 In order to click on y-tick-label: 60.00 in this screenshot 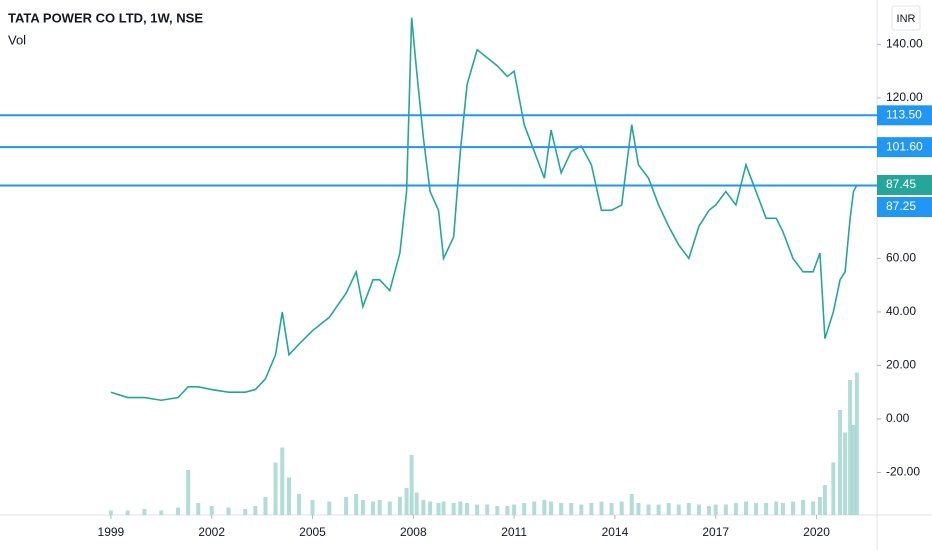, I will do `click(901, 258)`.